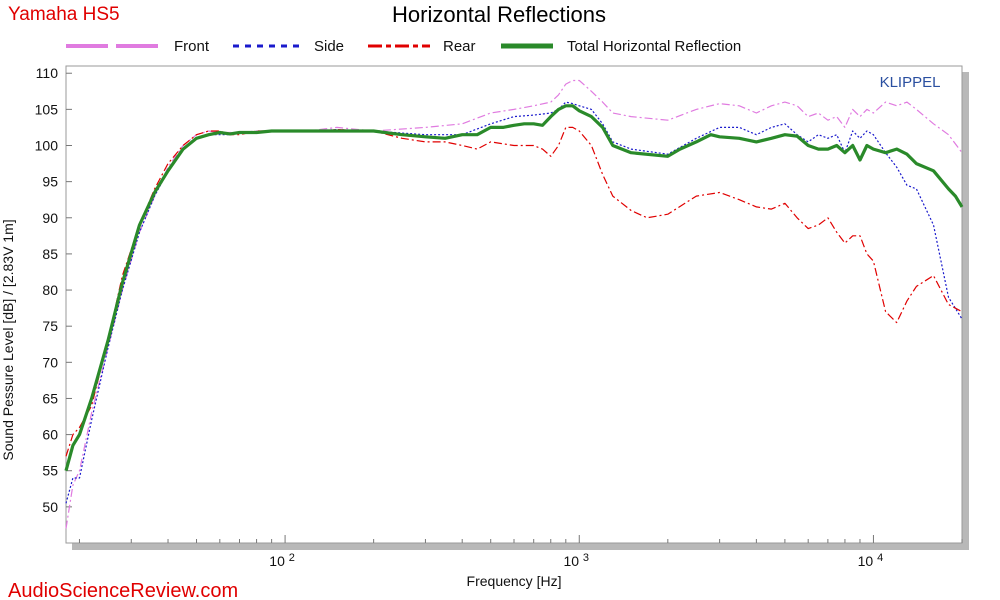  Describe the element at coordinates (50, 507) in the screenshot. I see `y-tick-label: 50` at that location.